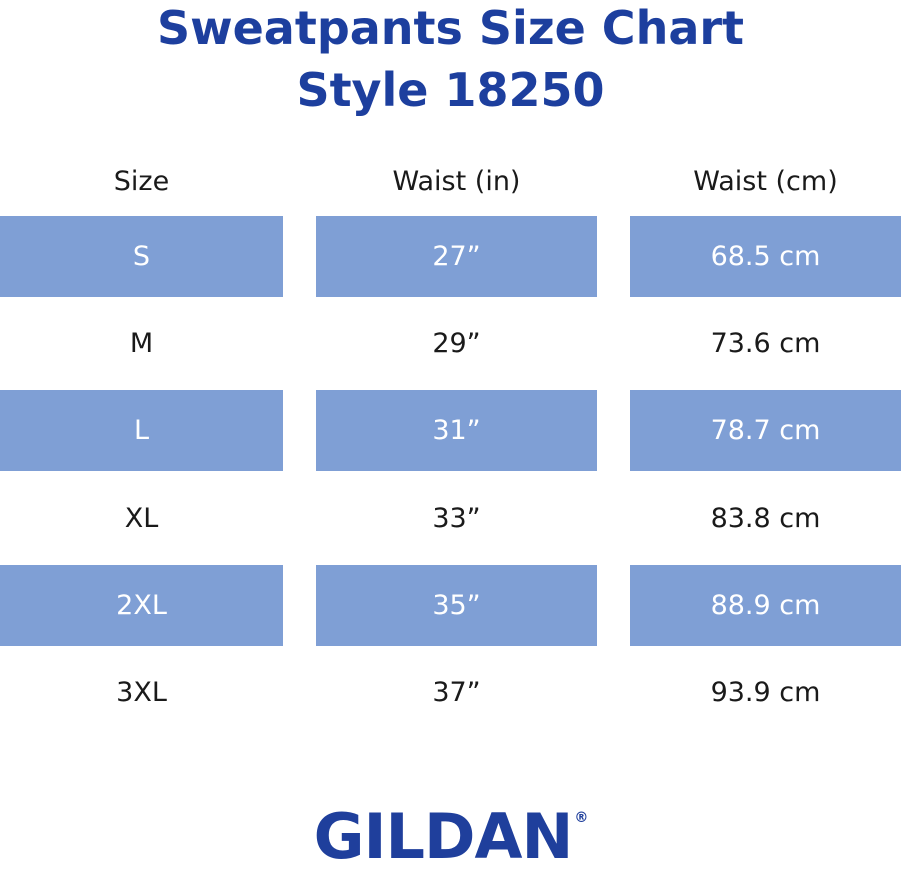  What do you see at coordinates (765, 256) in the screenshot?
I see `table-cell: 68.5 cm` at bounding box center [765, 256].